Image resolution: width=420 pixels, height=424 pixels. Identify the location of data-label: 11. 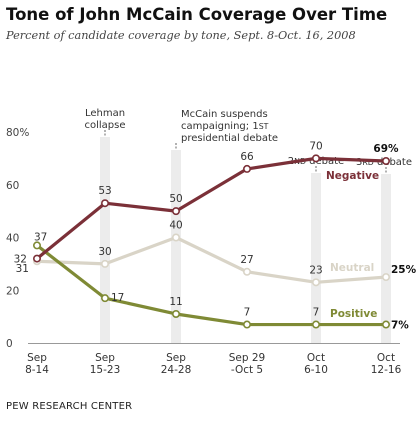
(175, 302).